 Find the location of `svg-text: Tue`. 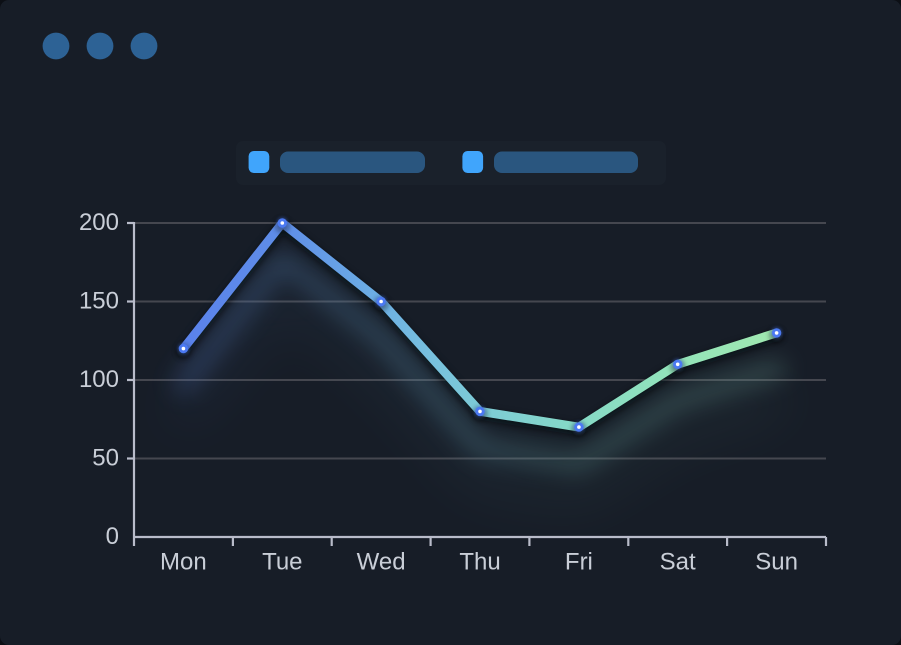

svg-text: Tue is located at coordinates (282, 562).